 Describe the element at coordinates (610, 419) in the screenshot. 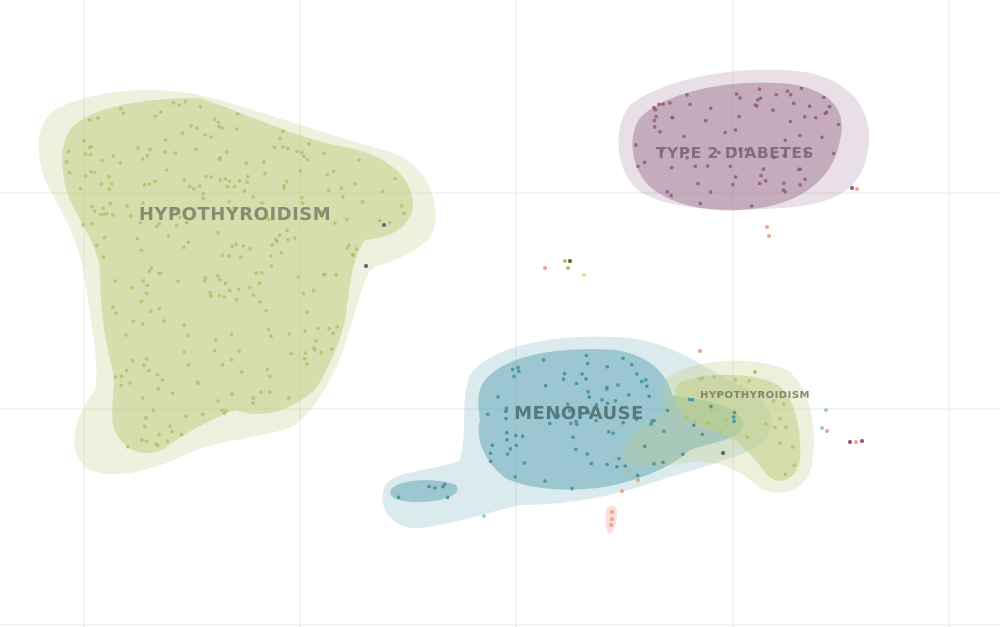

I see `region-menopause-inner` at that location.